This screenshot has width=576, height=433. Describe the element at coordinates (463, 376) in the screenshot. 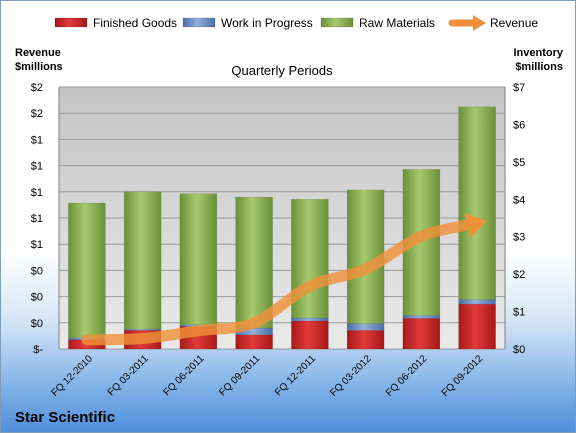

I see `x-tick-label: FQ 09-2012` at that location.